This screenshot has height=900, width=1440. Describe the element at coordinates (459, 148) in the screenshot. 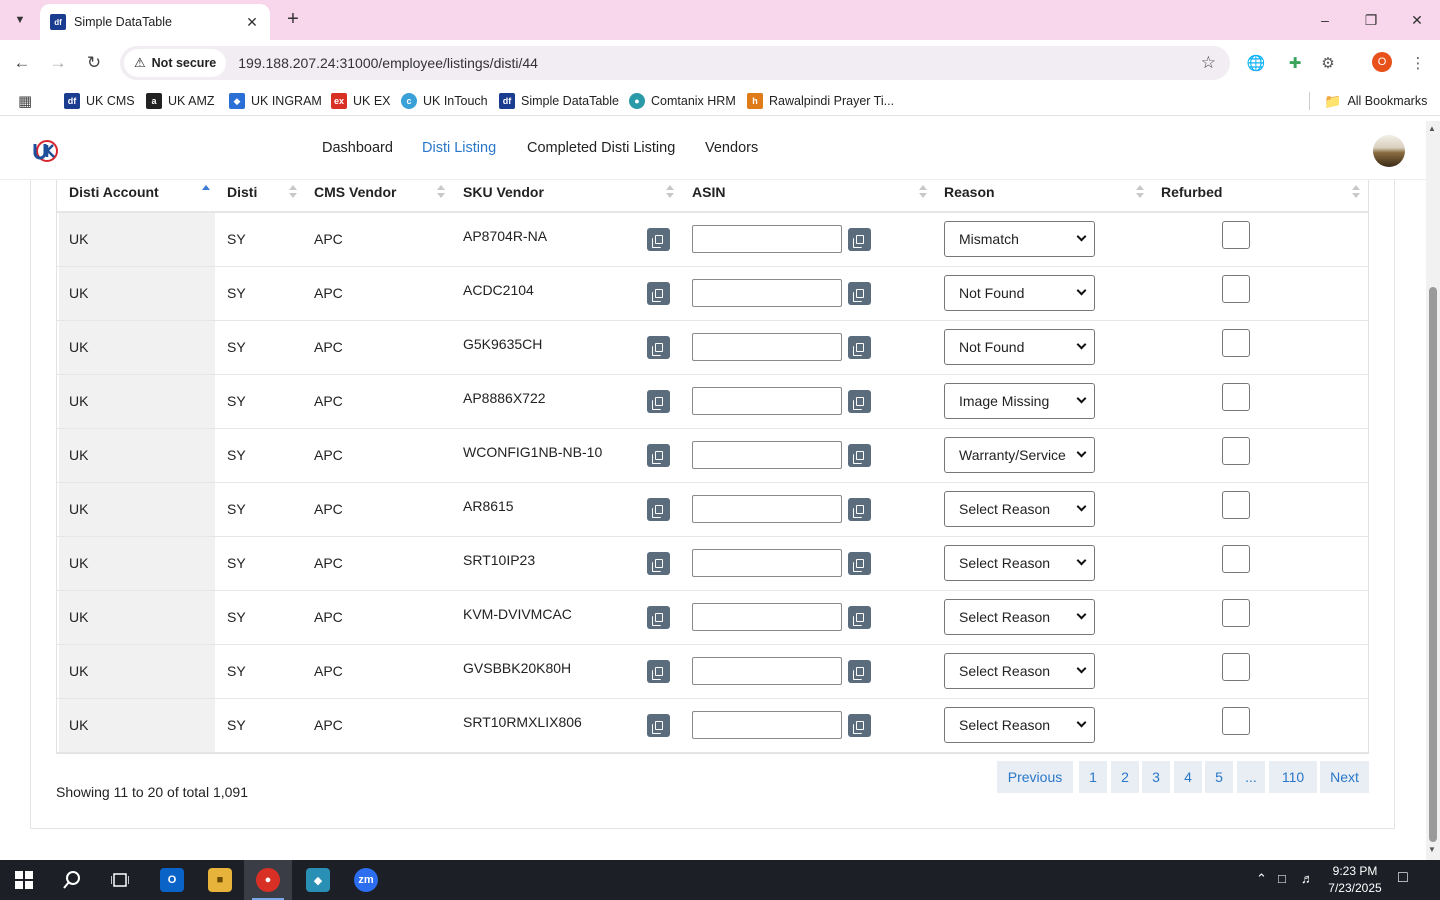

I see `nav-disti-listing: Disti Listing` at that location.